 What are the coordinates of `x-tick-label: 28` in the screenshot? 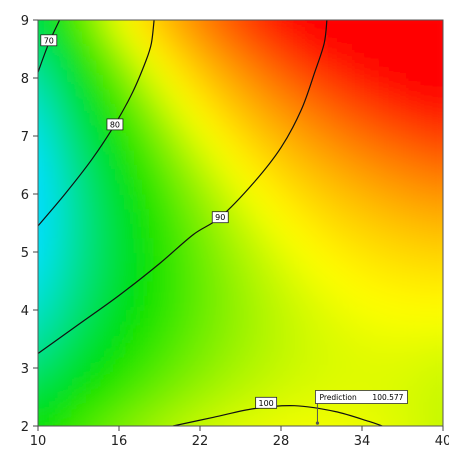 It's located at (281, 441).